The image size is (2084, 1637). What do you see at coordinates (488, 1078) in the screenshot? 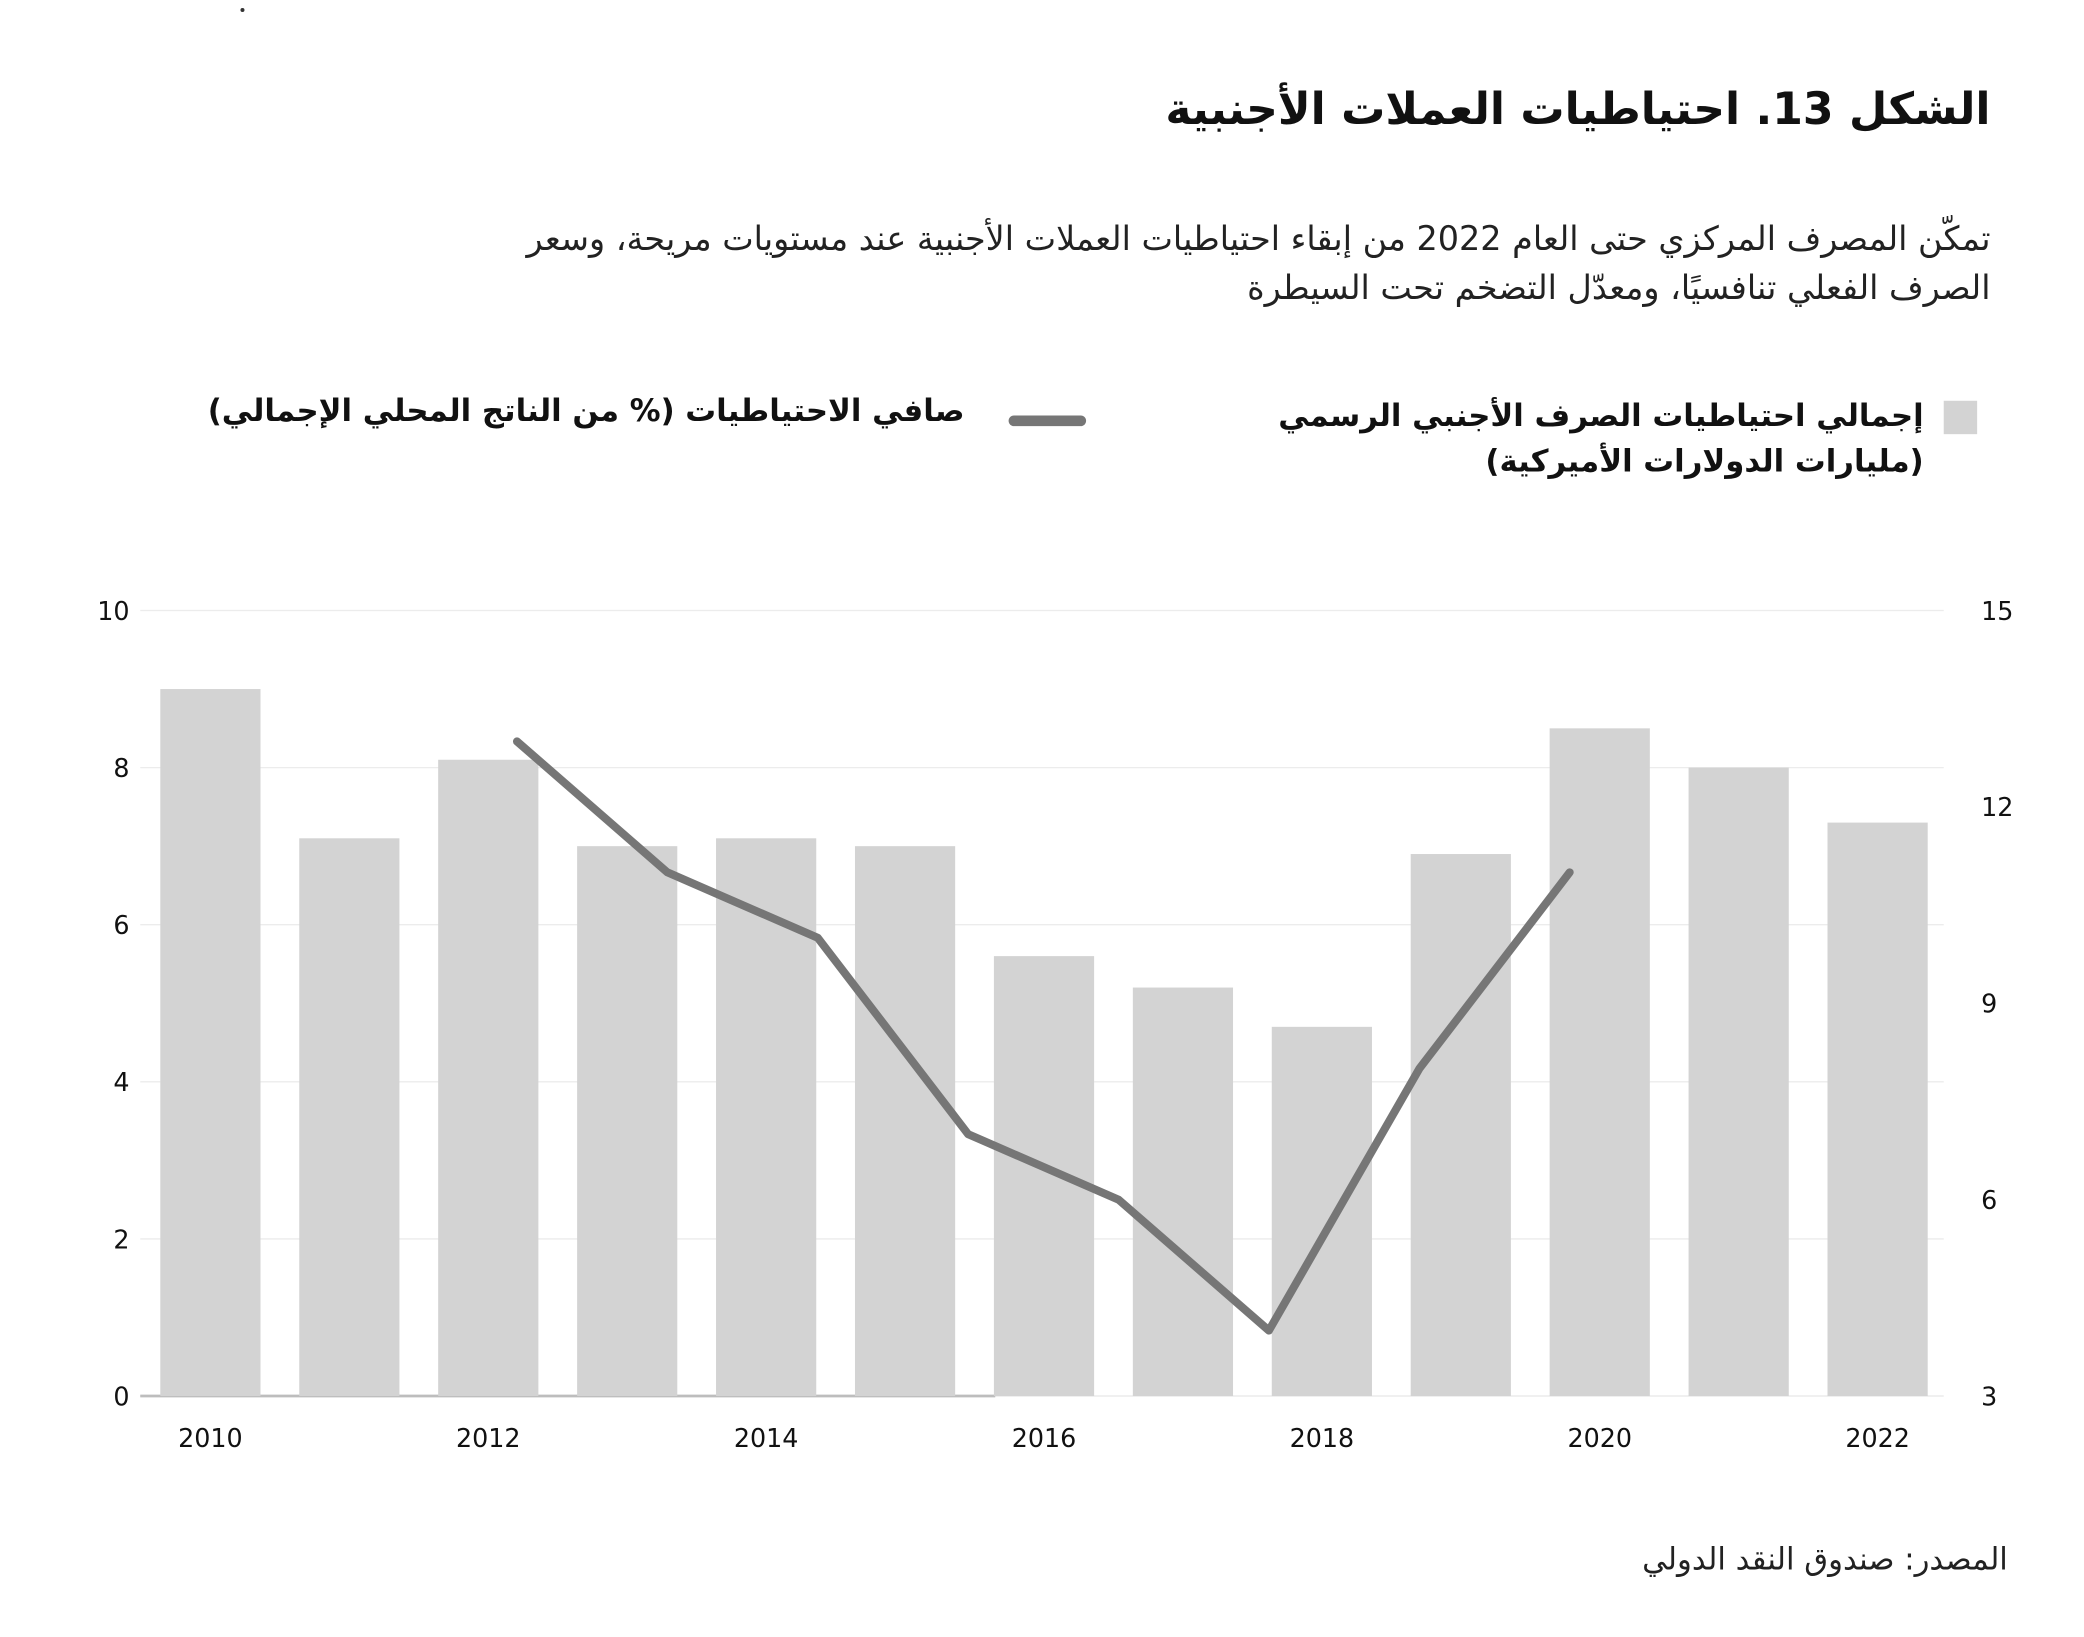
I see `bar-2012` at bounding box center [488, 1078].